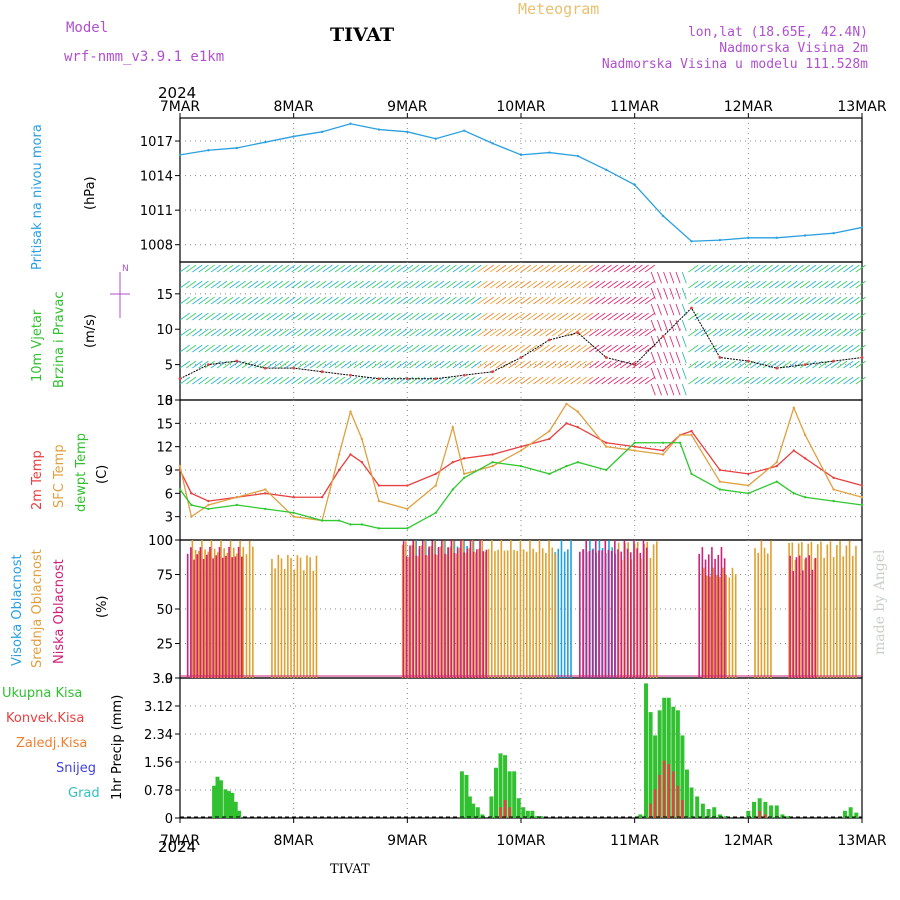 This screenshot has width=900, height=900. What do you see at coordinates (156, 142) in the screenshot?
I see `y-tick-label-pressure: 1017` at bounding box center [156, 142].